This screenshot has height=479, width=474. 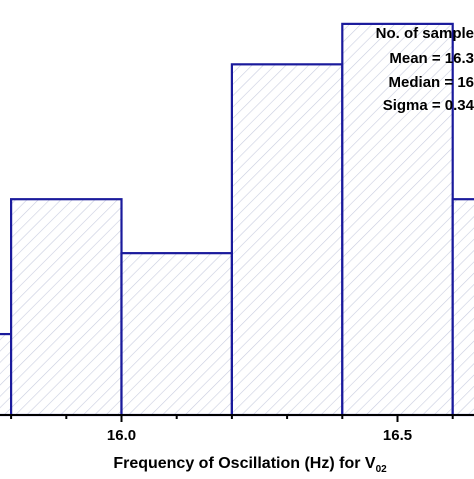 I want to click on x-axis: 16.016.517.0, so click(x=237, y=429).